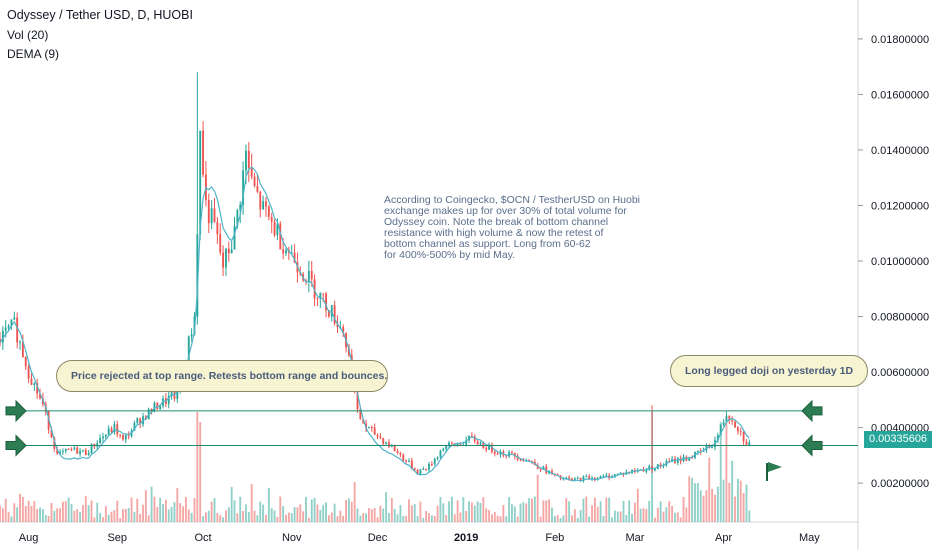 The width and height of the screenshot is (932, 550). Describe the element at coordinates (33, 54) in the screenshot. I see `dema-indicator-label: DEMA (9)` at that location.